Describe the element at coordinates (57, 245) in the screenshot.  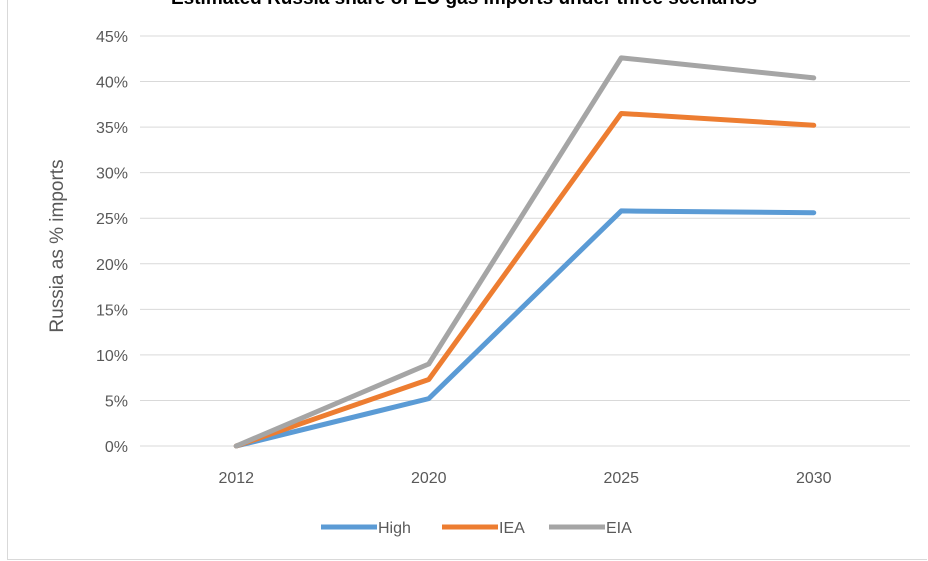
I see `y-axis-label: Russia as % imports` at that location.